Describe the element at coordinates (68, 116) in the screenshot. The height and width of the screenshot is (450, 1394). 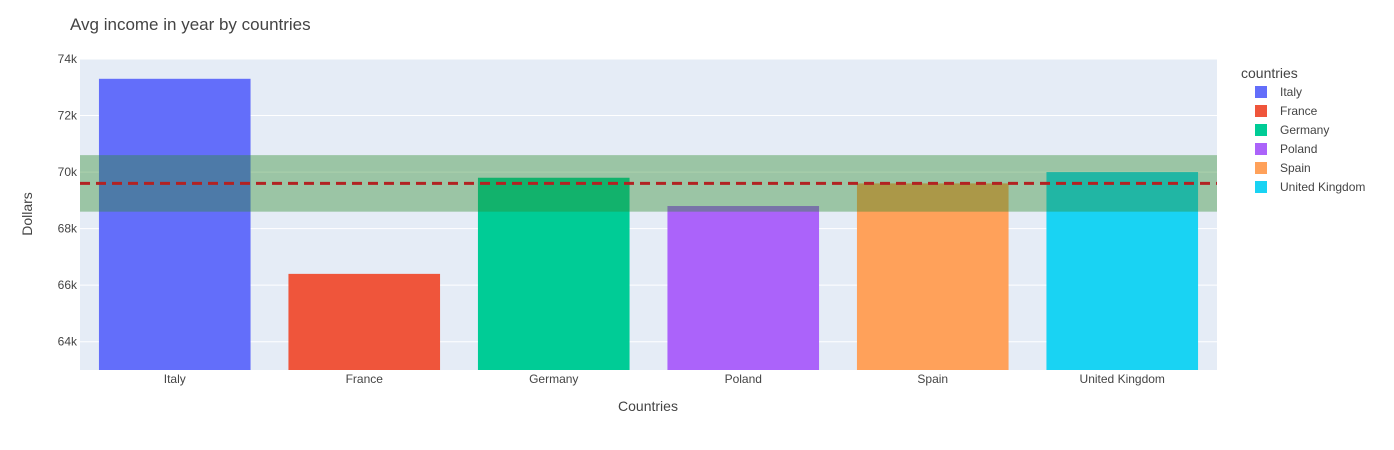
I see `y-tick-label: 72k` at that location.